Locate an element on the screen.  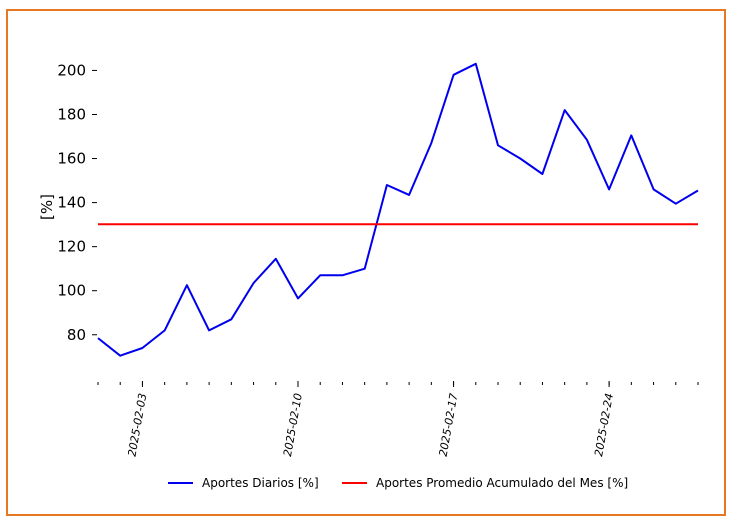
x-tick-label-2025-02-03: 2025-02-03 is located at coordinates (137, 424).